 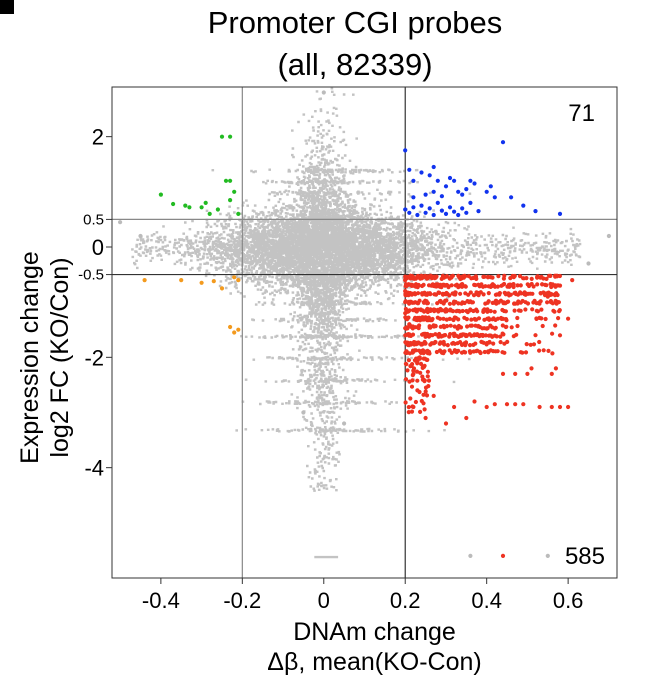 What do you see at coordinates (568, 600) in the screenshot?
I see `x-tick-label: 0.6` at bounding box center [568, 600].